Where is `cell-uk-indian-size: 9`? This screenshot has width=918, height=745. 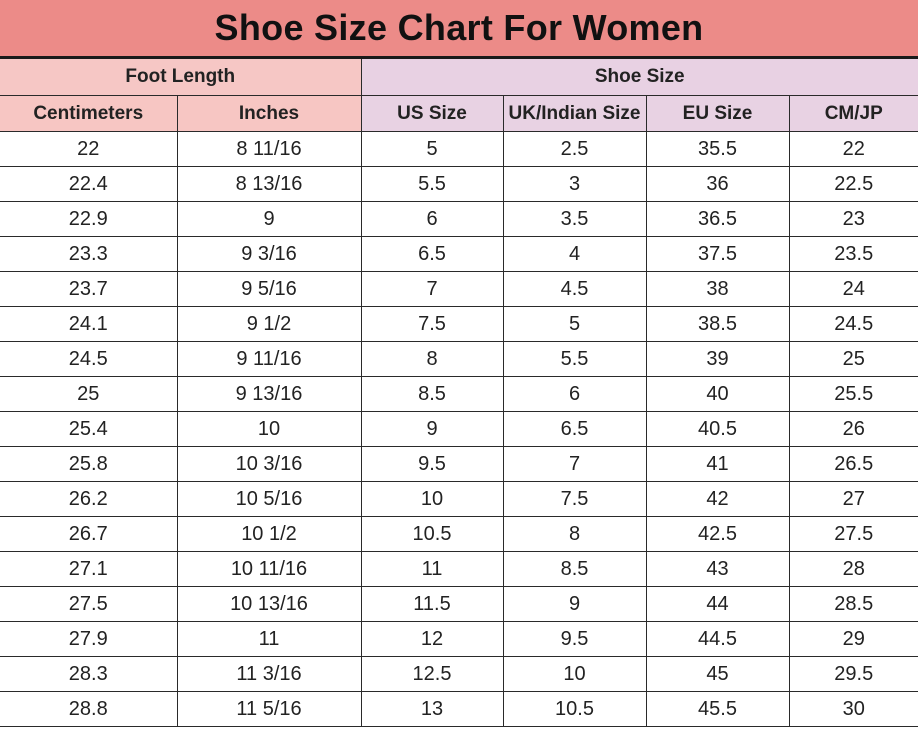 cell-uk-indian-size: 9 is located at coordinates (574, 604).